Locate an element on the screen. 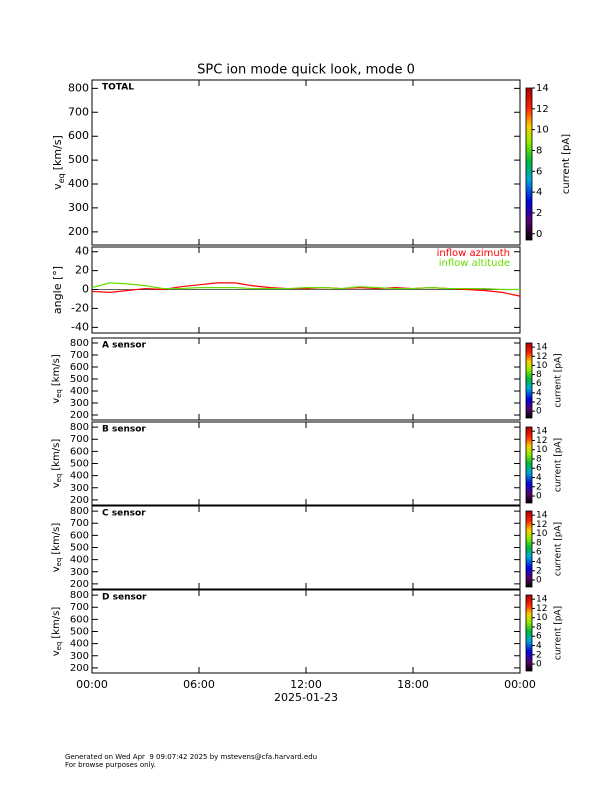 The height and width of the screenshot is (792, 612). panel-label: B sensor is located at coordinates (124, 430).